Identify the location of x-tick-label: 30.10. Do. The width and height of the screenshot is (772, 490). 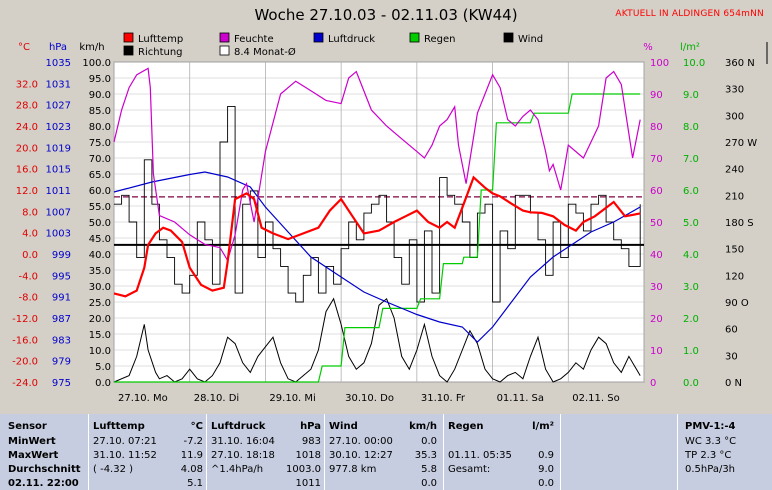
(369, 398).